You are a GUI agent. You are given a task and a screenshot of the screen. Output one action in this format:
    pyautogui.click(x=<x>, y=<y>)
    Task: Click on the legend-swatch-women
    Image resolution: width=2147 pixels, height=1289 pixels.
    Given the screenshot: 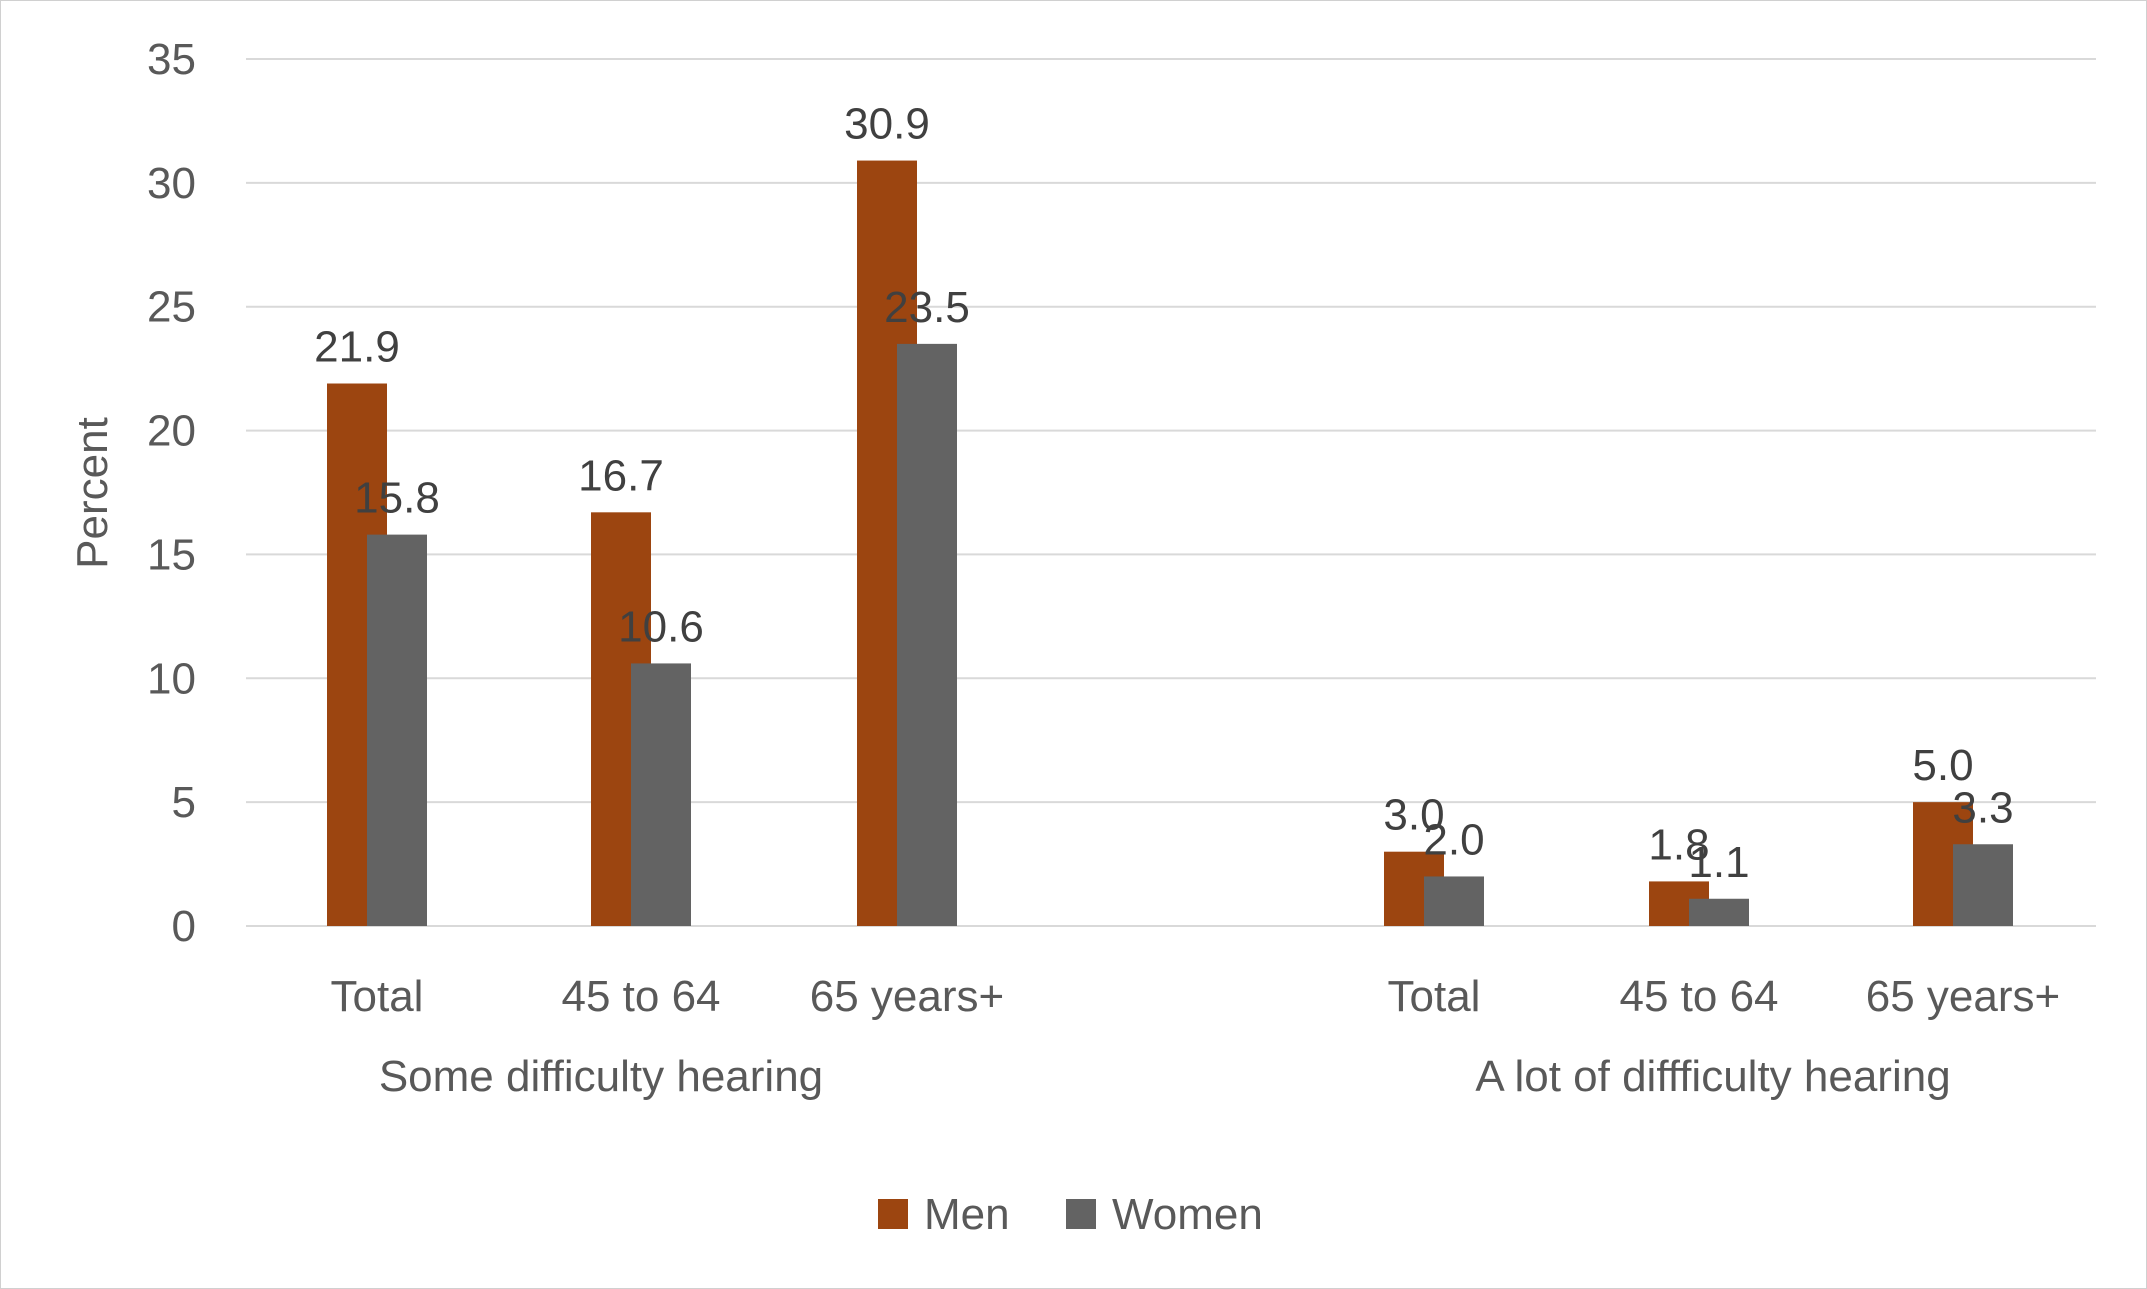 What is the action you would take?
    pyautogui.click(x=1081, y=1214)
    